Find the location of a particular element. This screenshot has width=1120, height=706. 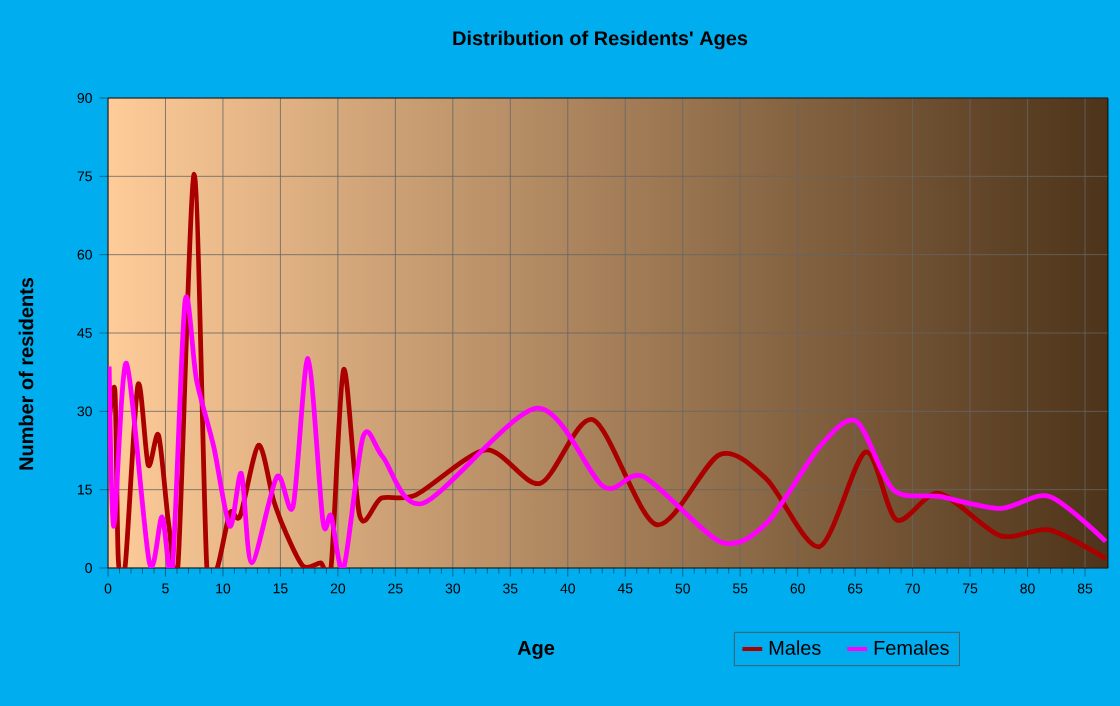

chart-title: Distribution of Residents' Ages is located at coordinates (600, 40).